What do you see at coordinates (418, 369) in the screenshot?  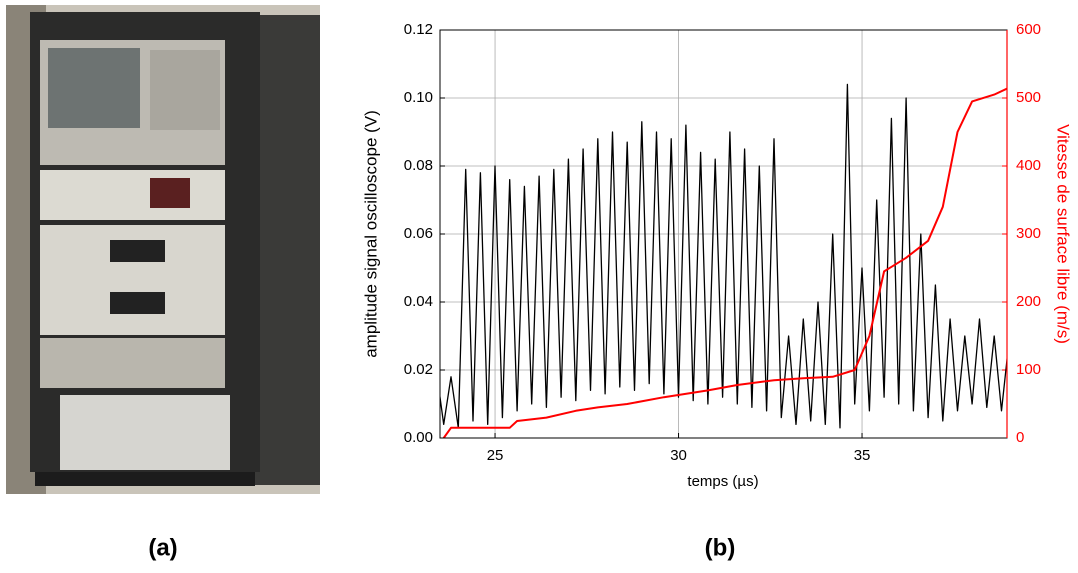 I see `y-tick-label: 0.02` at bounding box center [418, 369].